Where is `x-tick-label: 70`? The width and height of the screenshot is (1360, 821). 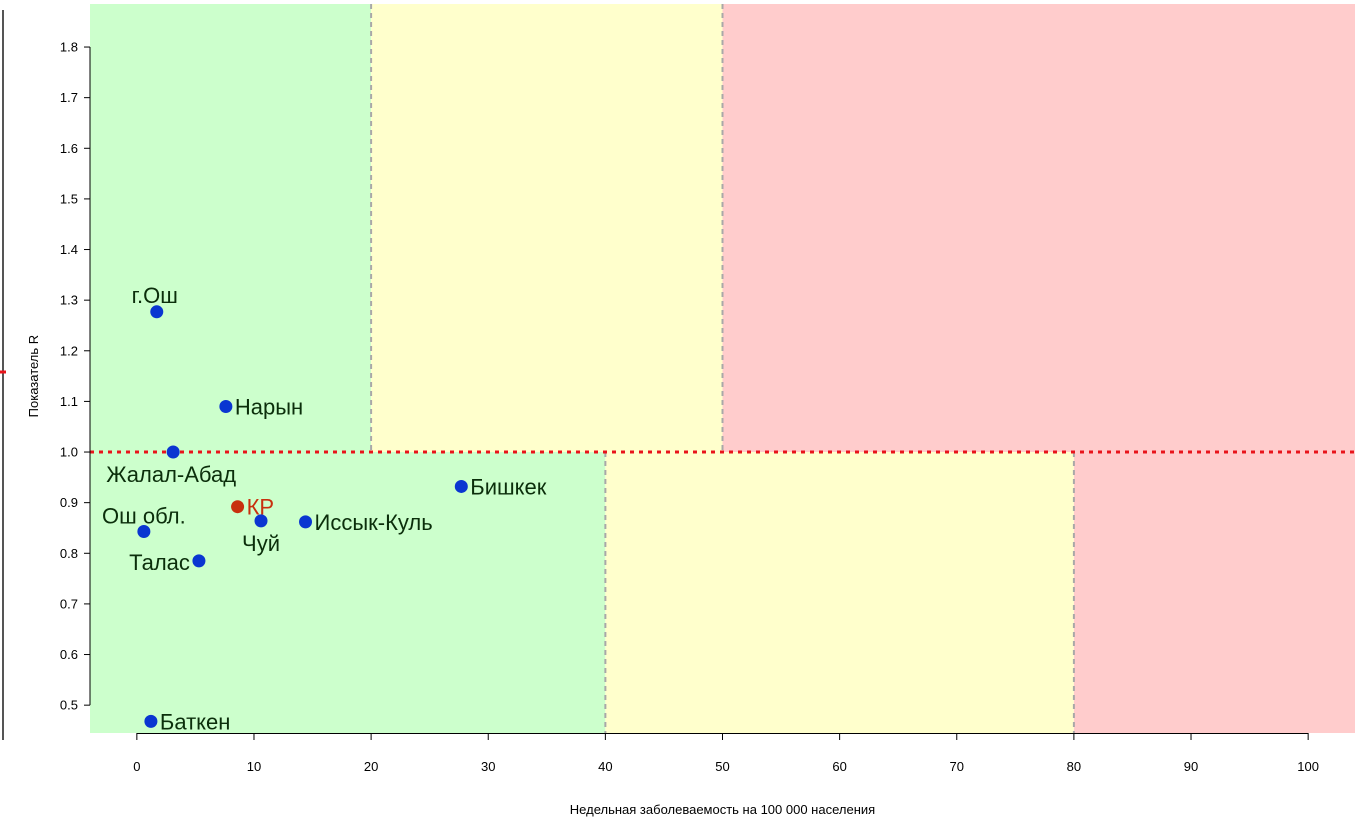
x-tick-label: 70 is located at coordinates (957, 766).